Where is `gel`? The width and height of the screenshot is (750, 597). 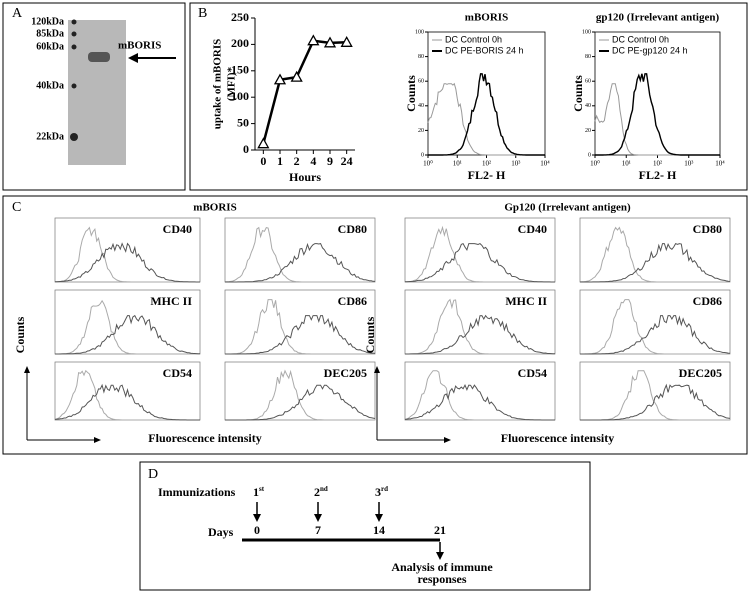 gel is located at coordinates (97, 92).